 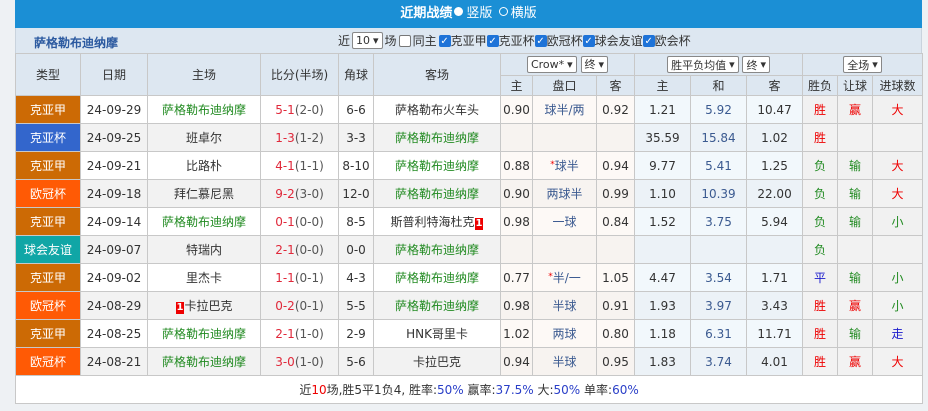 What do you see at coordinates (356, 193) in the screenshot?
I see `corner-score: 12-0` at bounding box center [356, 193].